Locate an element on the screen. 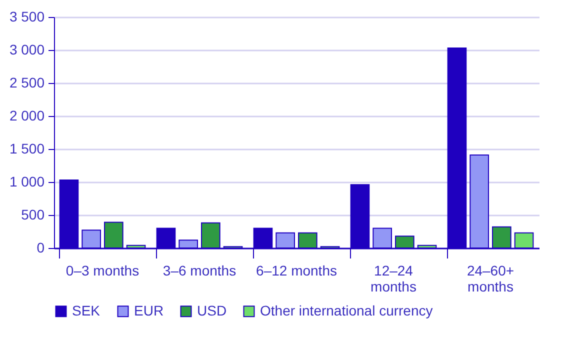  y-tick-label: 3 500 is located at coordinates (27, 16).